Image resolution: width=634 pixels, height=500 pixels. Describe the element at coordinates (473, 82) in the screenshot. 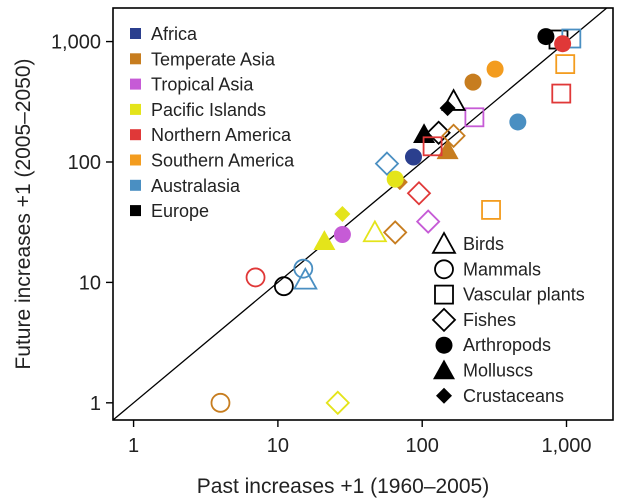

I see `data-point-temperate-asia-arthropods` at that location.